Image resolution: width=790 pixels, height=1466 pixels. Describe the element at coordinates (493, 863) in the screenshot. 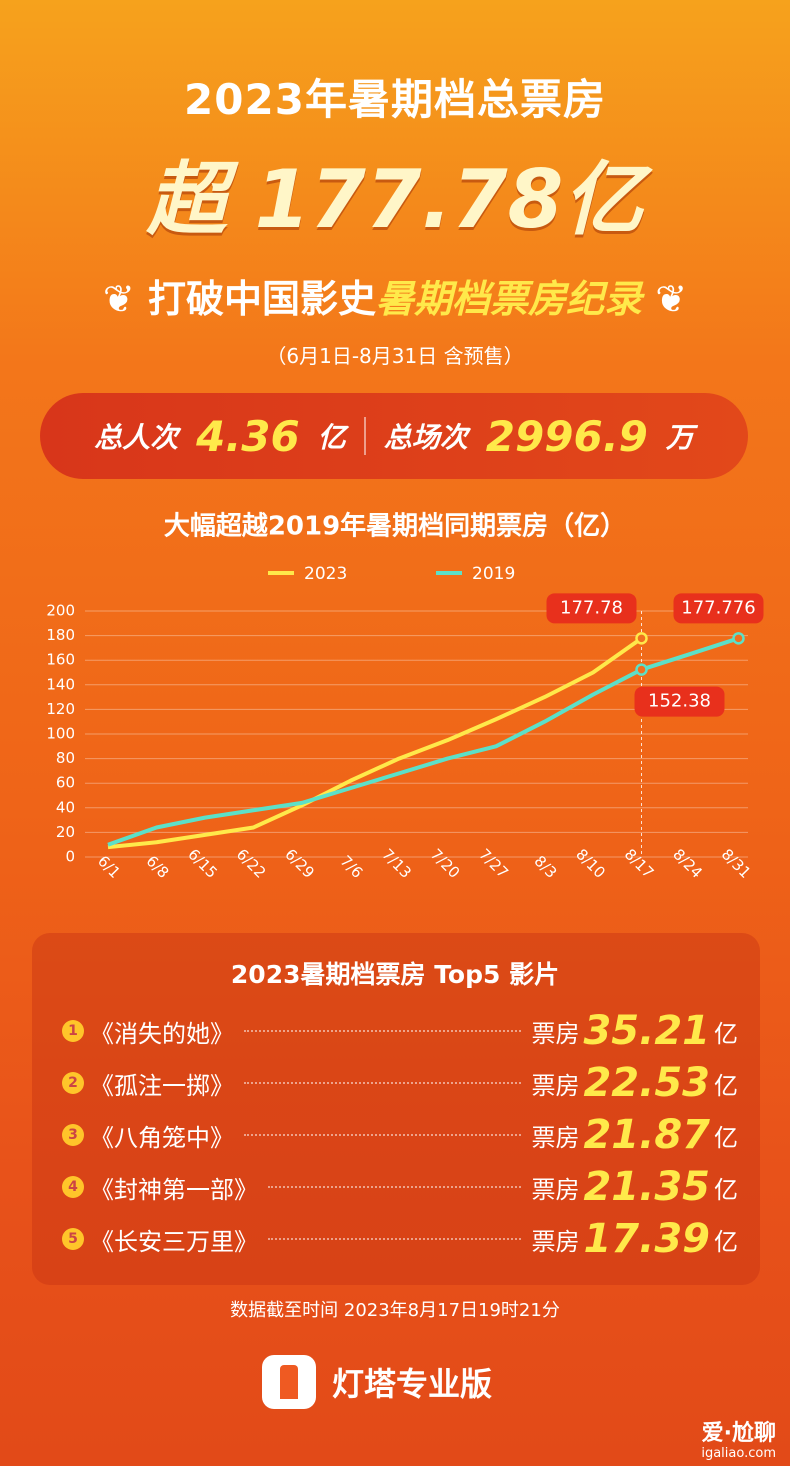

I see `x-tick-label: 7/27` at that location.